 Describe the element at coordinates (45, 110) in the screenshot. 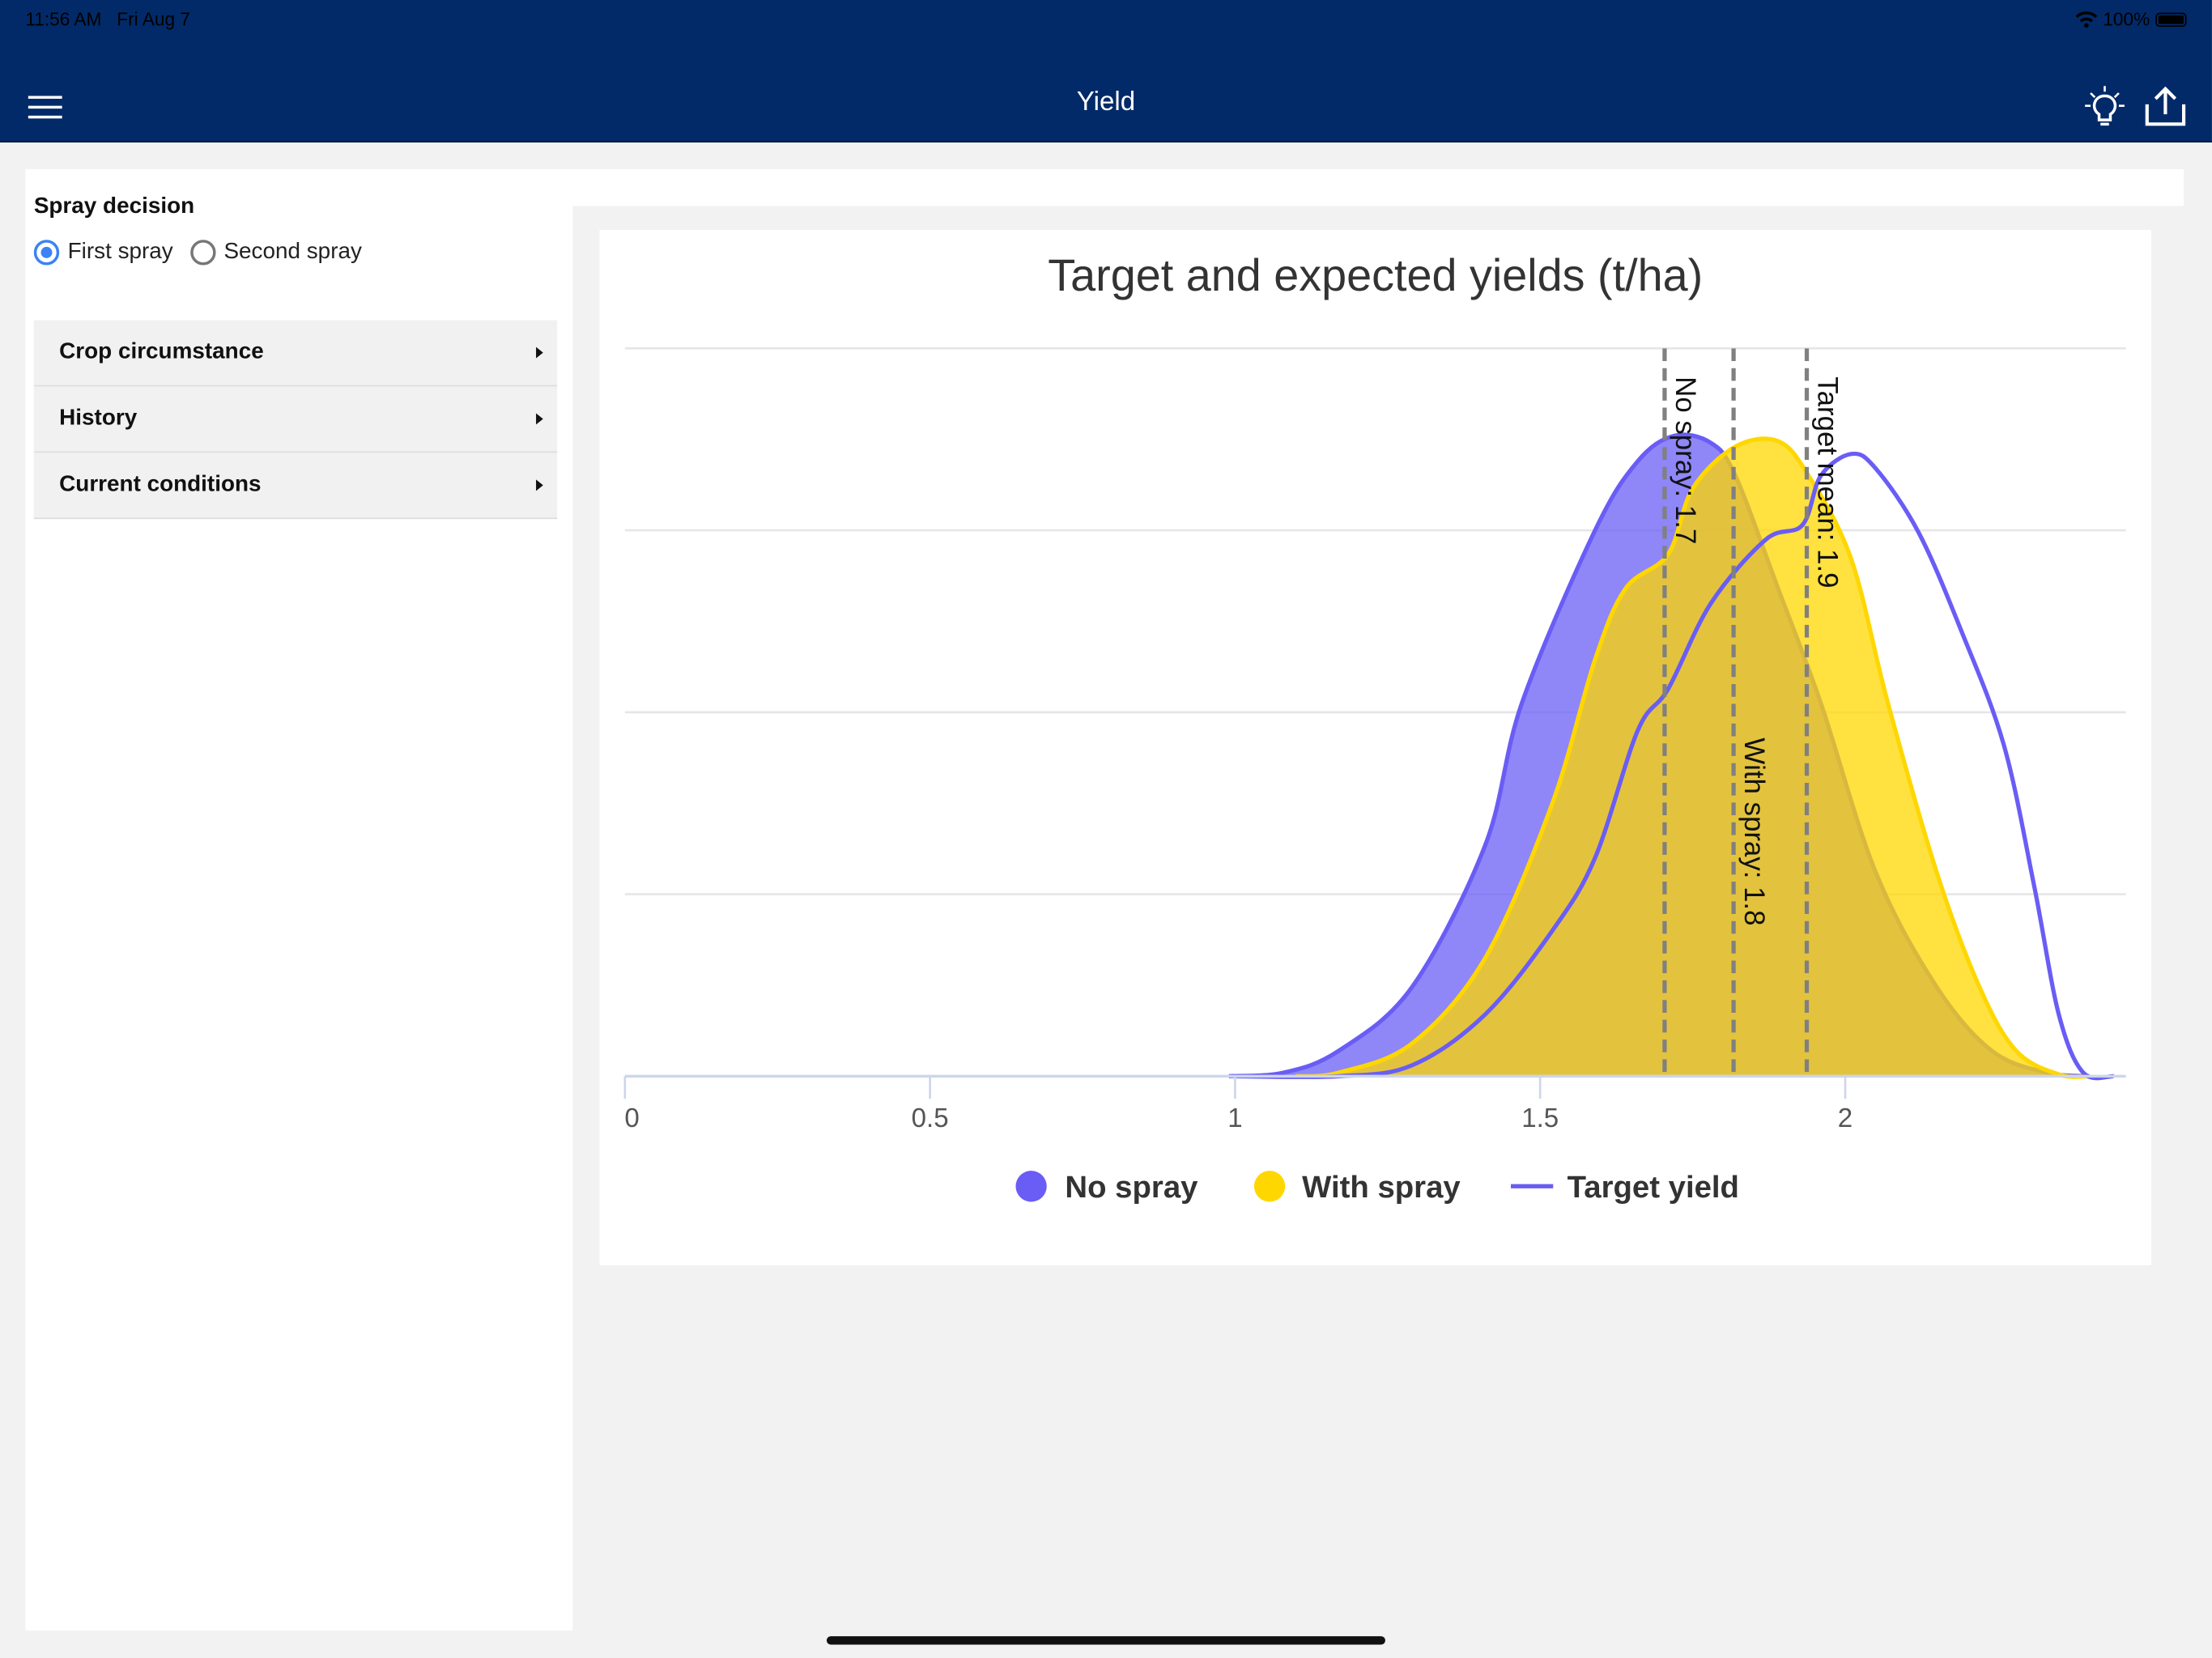

I see `hamburger-icon` at that location.